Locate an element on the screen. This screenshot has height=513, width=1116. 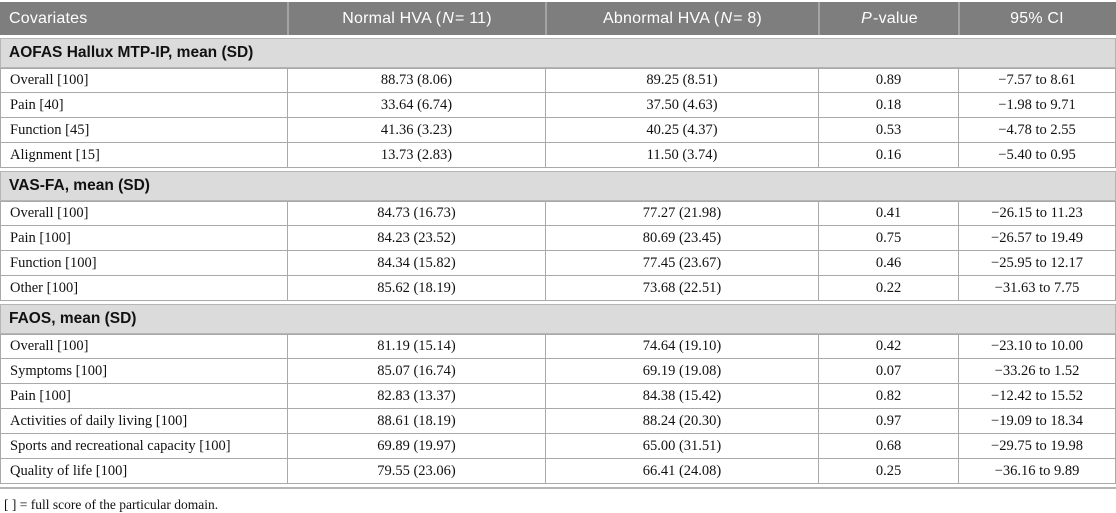
cell-covariate: Function [45] is located at coordinates (143, 130).